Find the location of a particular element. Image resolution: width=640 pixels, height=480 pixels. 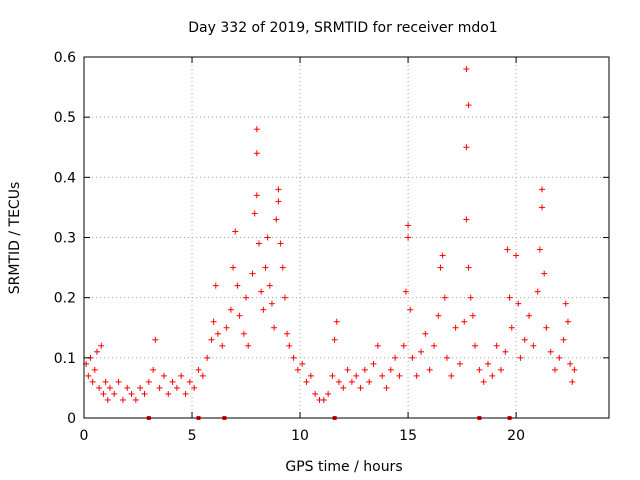

y-tick-label: 0.2 is located at coordinates (65, 299).